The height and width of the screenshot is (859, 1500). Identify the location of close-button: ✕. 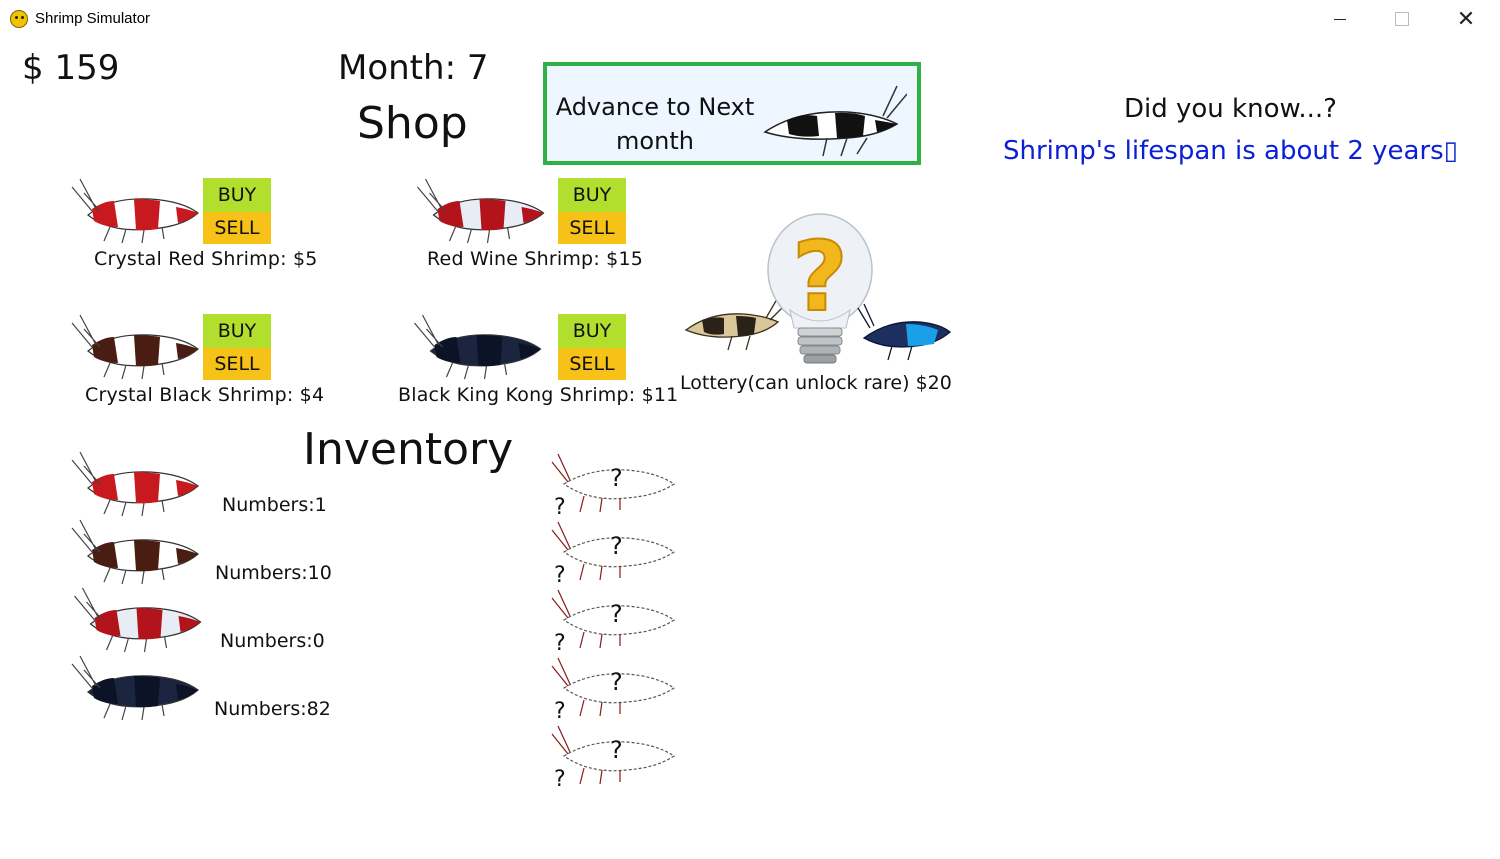
(1466, 19).